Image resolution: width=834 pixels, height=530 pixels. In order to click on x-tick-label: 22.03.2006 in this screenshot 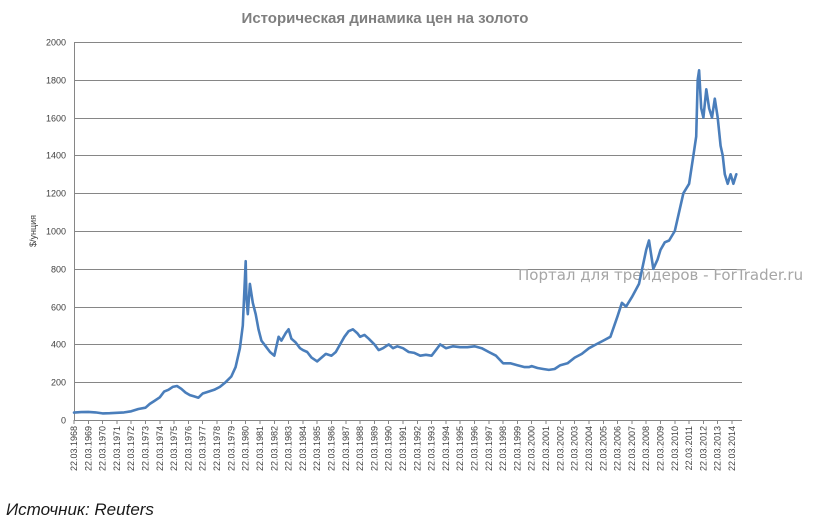, I will do `click(618, 448)`.